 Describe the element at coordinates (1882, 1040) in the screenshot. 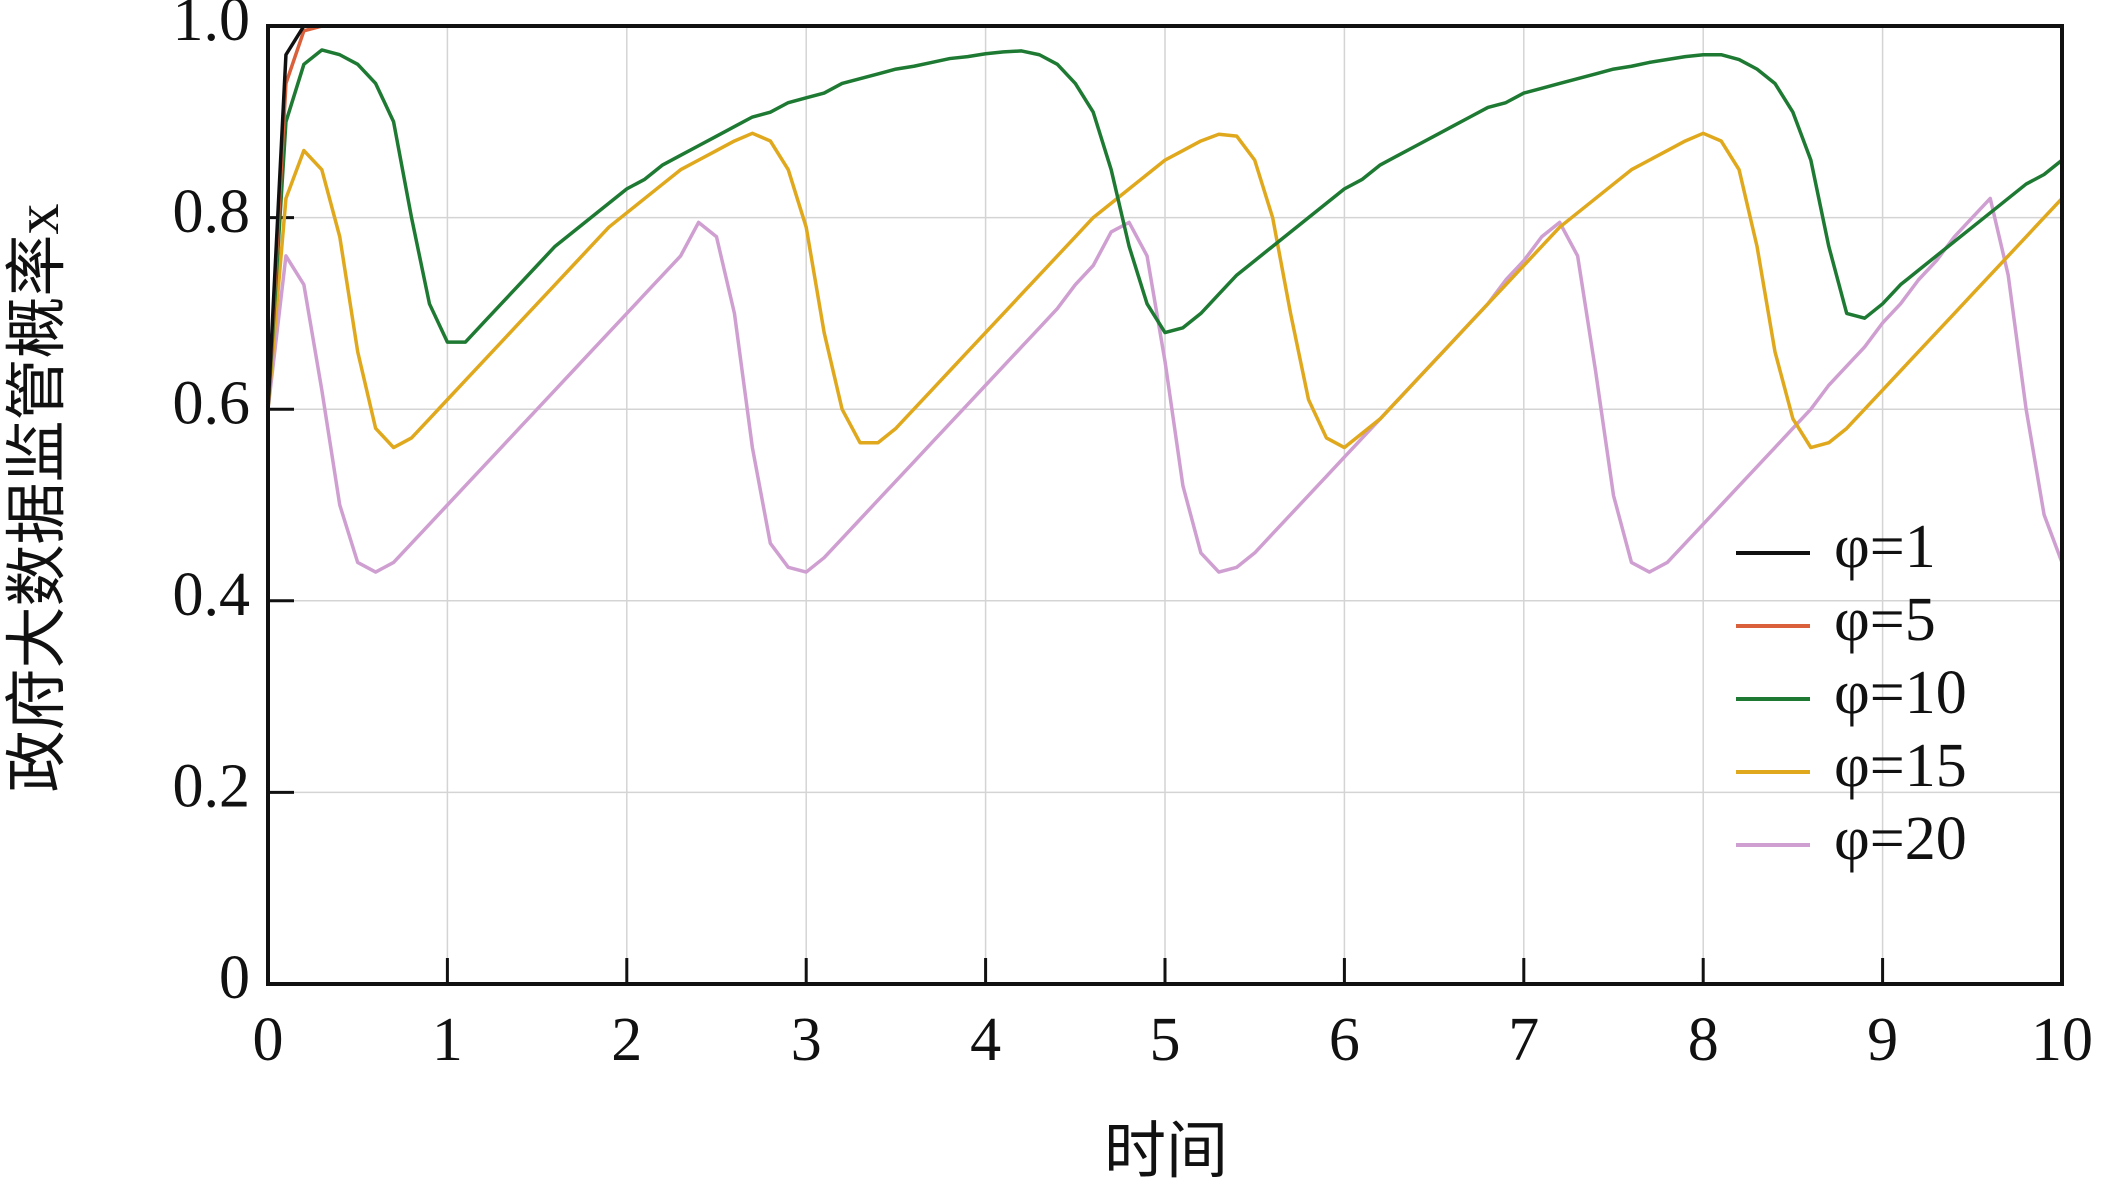

I see `x-tick-label: 9` at that location.